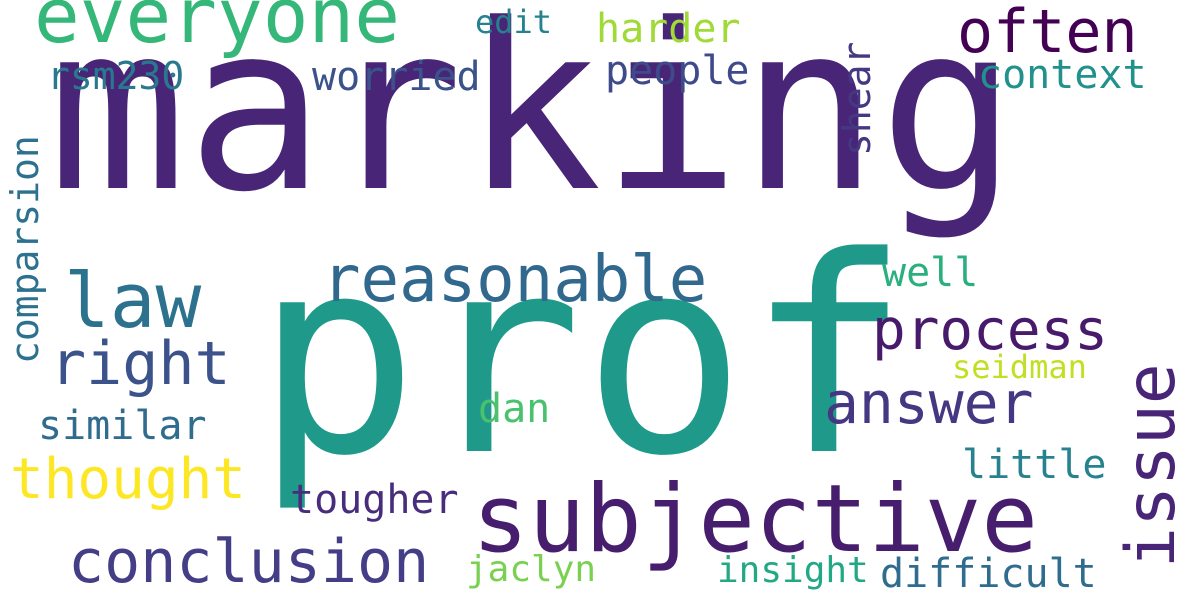 The image size is (1200, 600). I want to click on word-everyone: everyone, so click(217, 30).